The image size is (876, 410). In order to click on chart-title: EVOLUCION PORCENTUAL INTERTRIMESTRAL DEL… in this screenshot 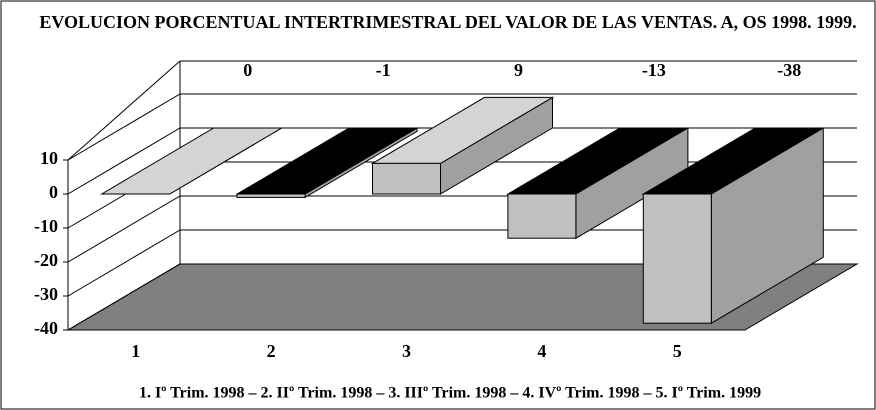, I will do `click(447, 22)`.